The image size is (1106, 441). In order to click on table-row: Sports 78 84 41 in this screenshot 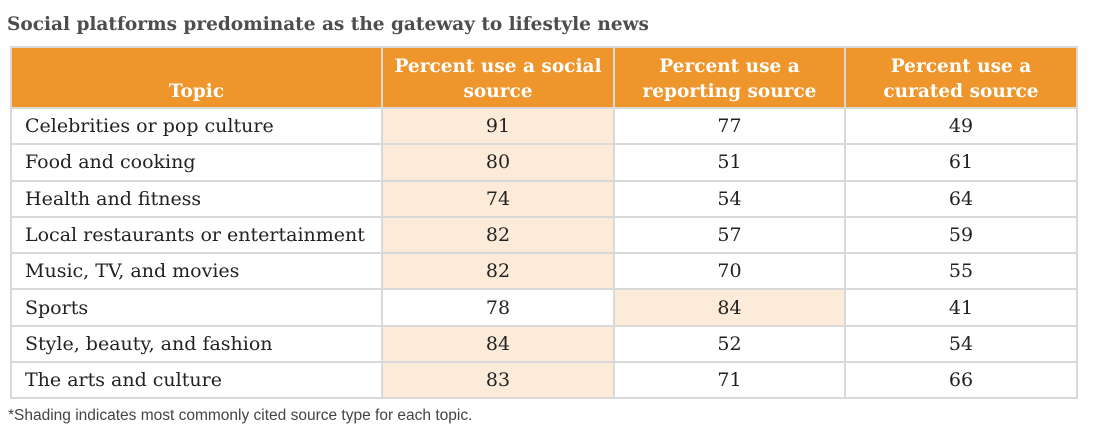, I will do `click(544, 307)`.